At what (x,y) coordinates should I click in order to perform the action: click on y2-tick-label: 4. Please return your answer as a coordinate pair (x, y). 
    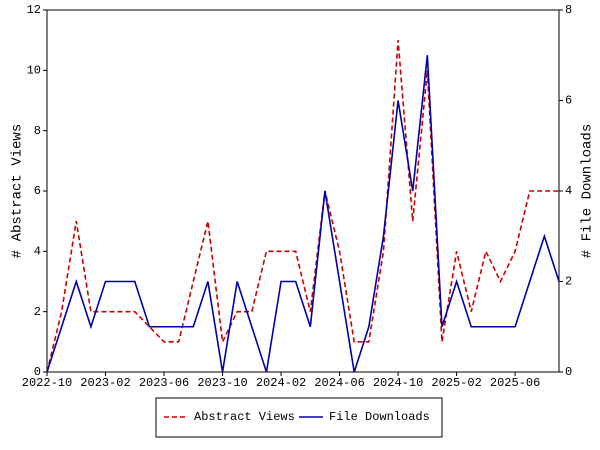
    Looking at the image, I should click on (568, 191).